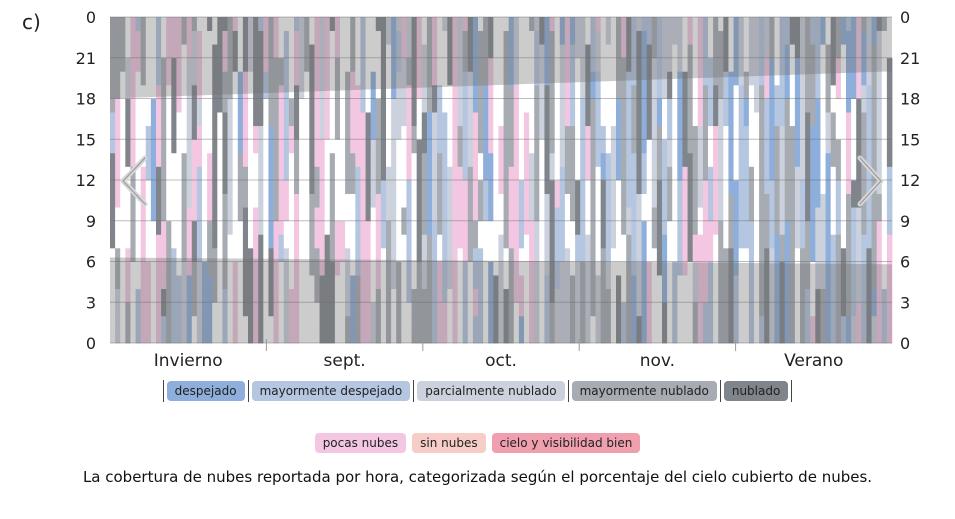  I want to click on next-button, so click(870, 181).